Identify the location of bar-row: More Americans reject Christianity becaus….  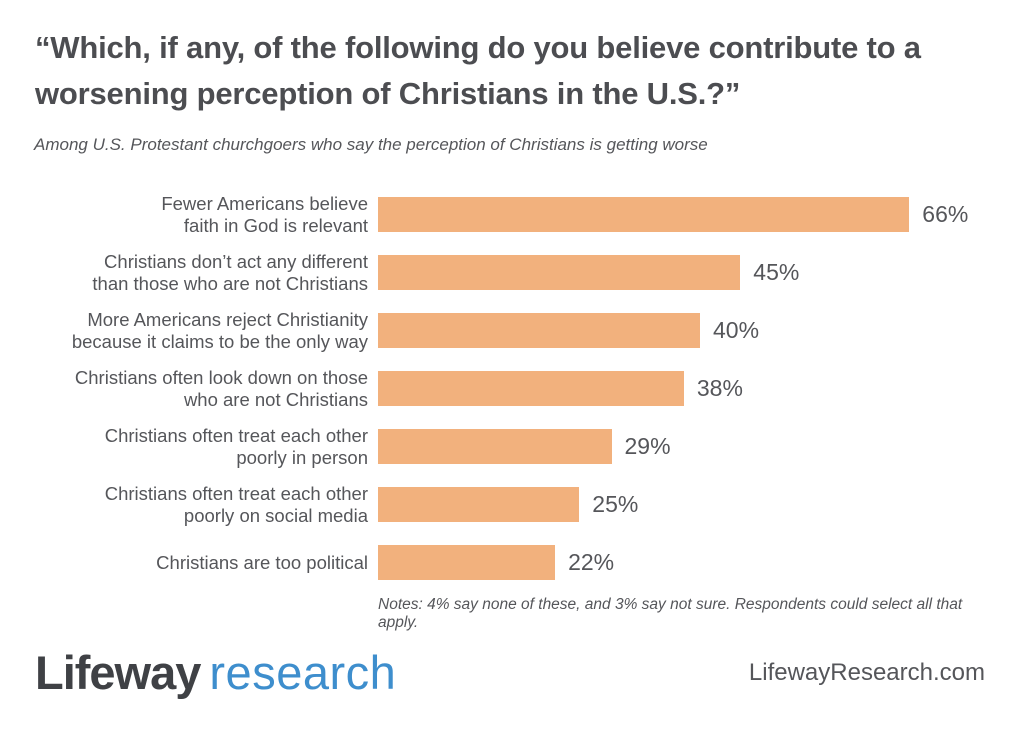
(518, 330).